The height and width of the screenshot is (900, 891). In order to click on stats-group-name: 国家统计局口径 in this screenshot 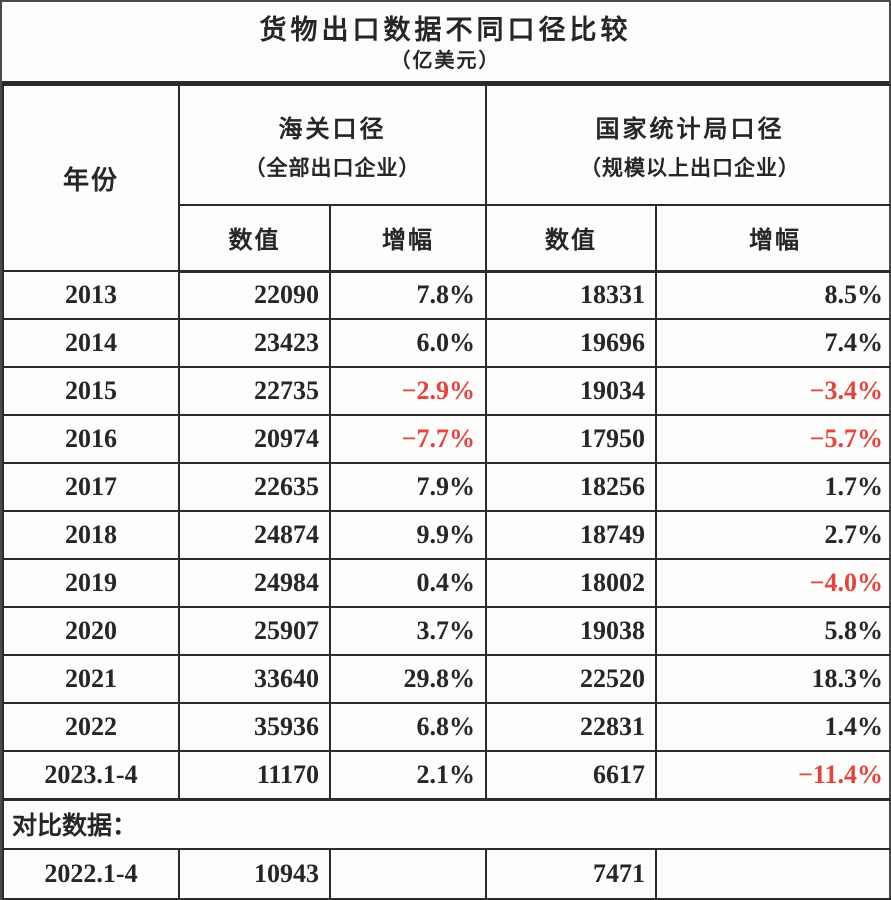, I will do `click(690, 129)`.